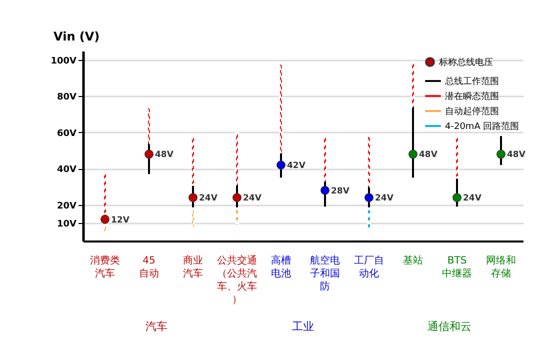  What do you see at coordinates (67, 170) in the screenshot?
I see `y-tick-label: 40V` at bounding box center [67, 170].